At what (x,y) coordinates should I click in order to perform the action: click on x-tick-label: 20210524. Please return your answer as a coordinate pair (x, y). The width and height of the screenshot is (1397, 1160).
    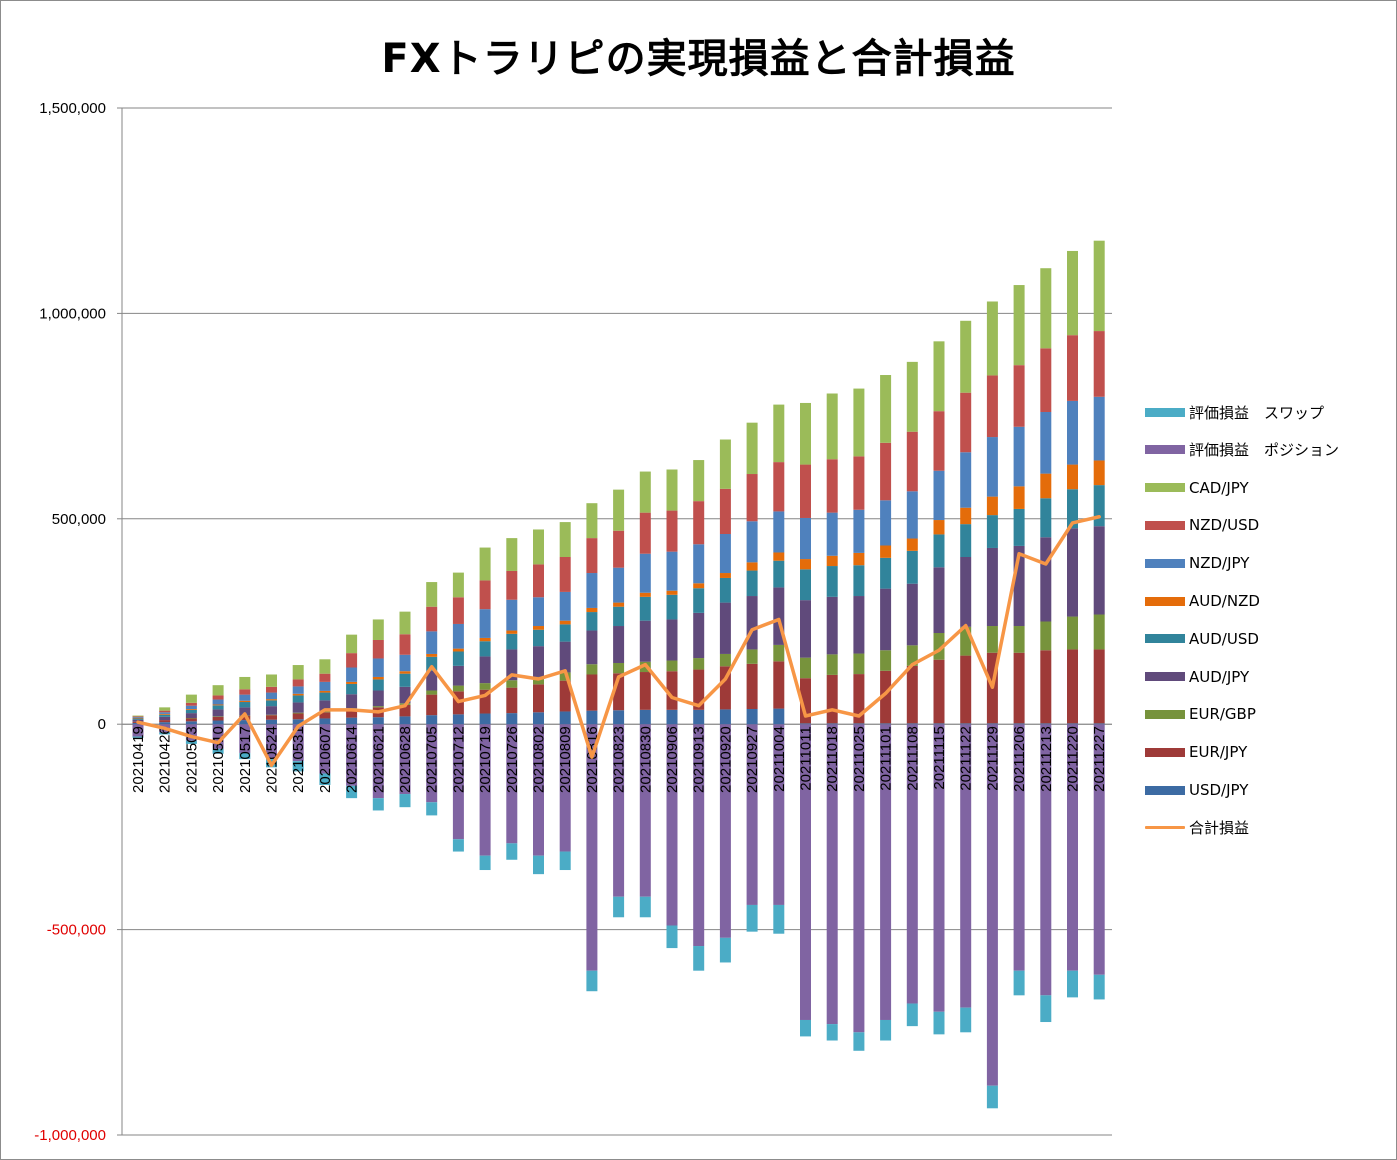
    Looking at the image, I should click on (272, 759).